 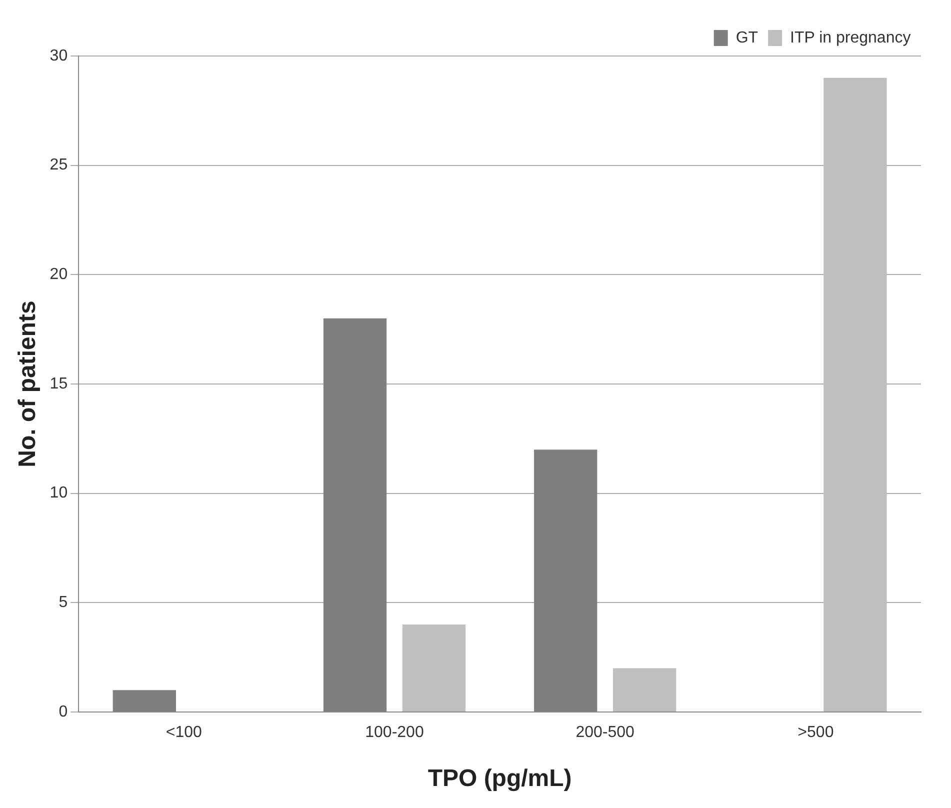 What do you see at coordinates (605, 733) in the screenshot?
I see `x-tick-label: 200-500` at bounding box center [605, 733].